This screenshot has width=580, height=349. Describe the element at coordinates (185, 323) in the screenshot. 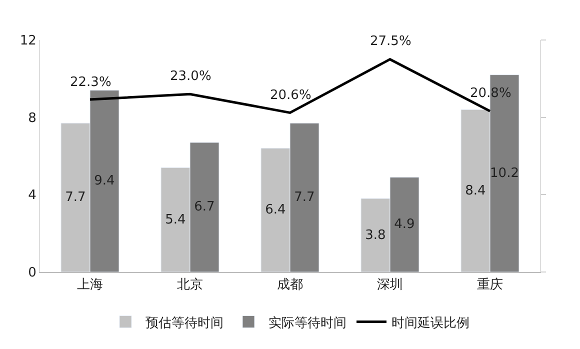

I see `legend-label: 预估等待时间` at that location.